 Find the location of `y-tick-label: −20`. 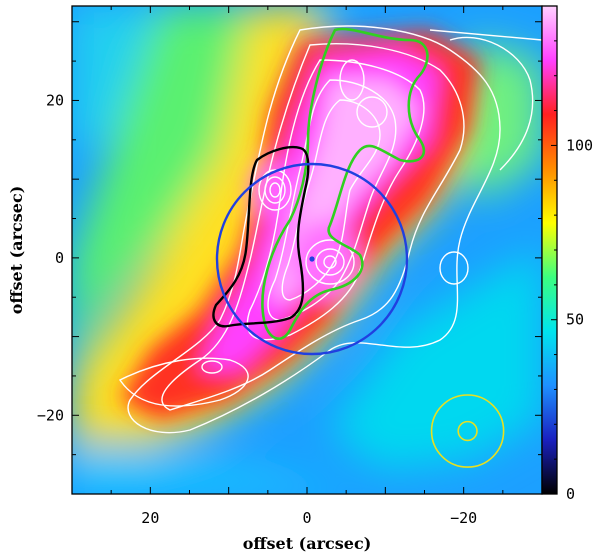

y-tick-label: −20 is located at coordinates (50, 415).